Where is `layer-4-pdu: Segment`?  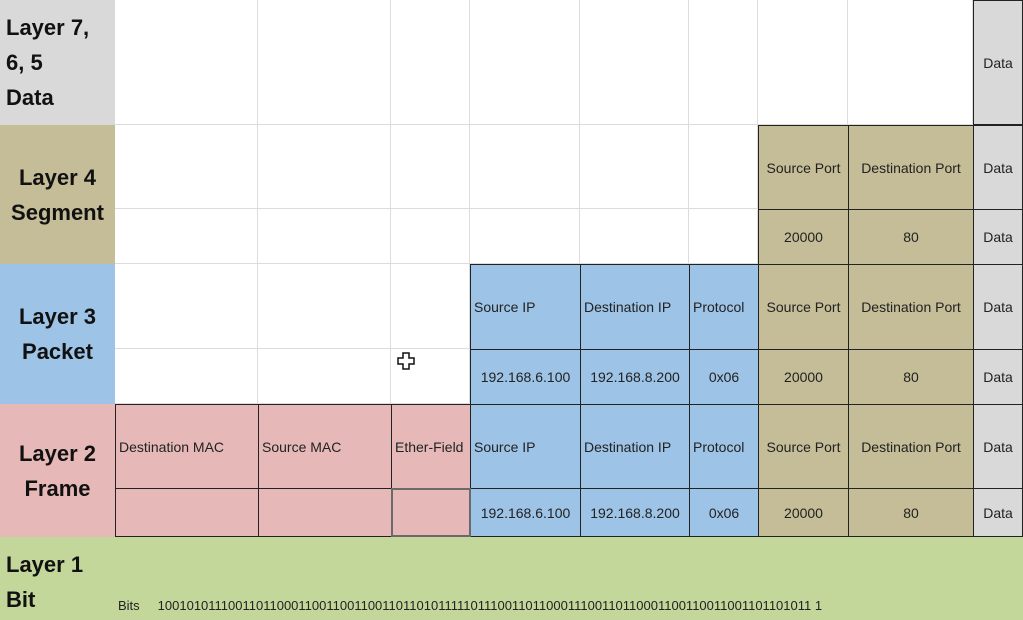 layer-4-pdu: Segment is located at coordinates (57, 212).